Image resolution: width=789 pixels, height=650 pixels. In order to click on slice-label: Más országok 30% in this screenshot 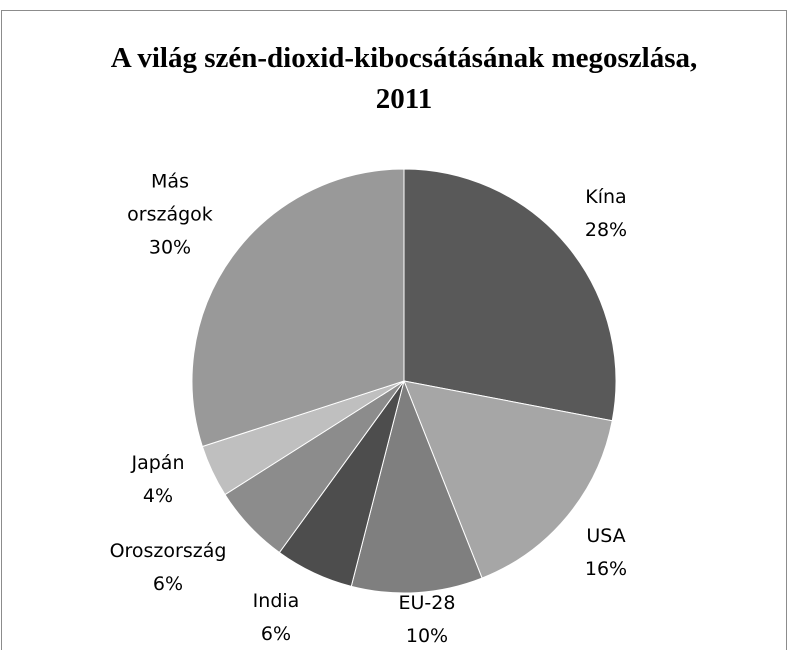, I will do `click(170, 215)`.